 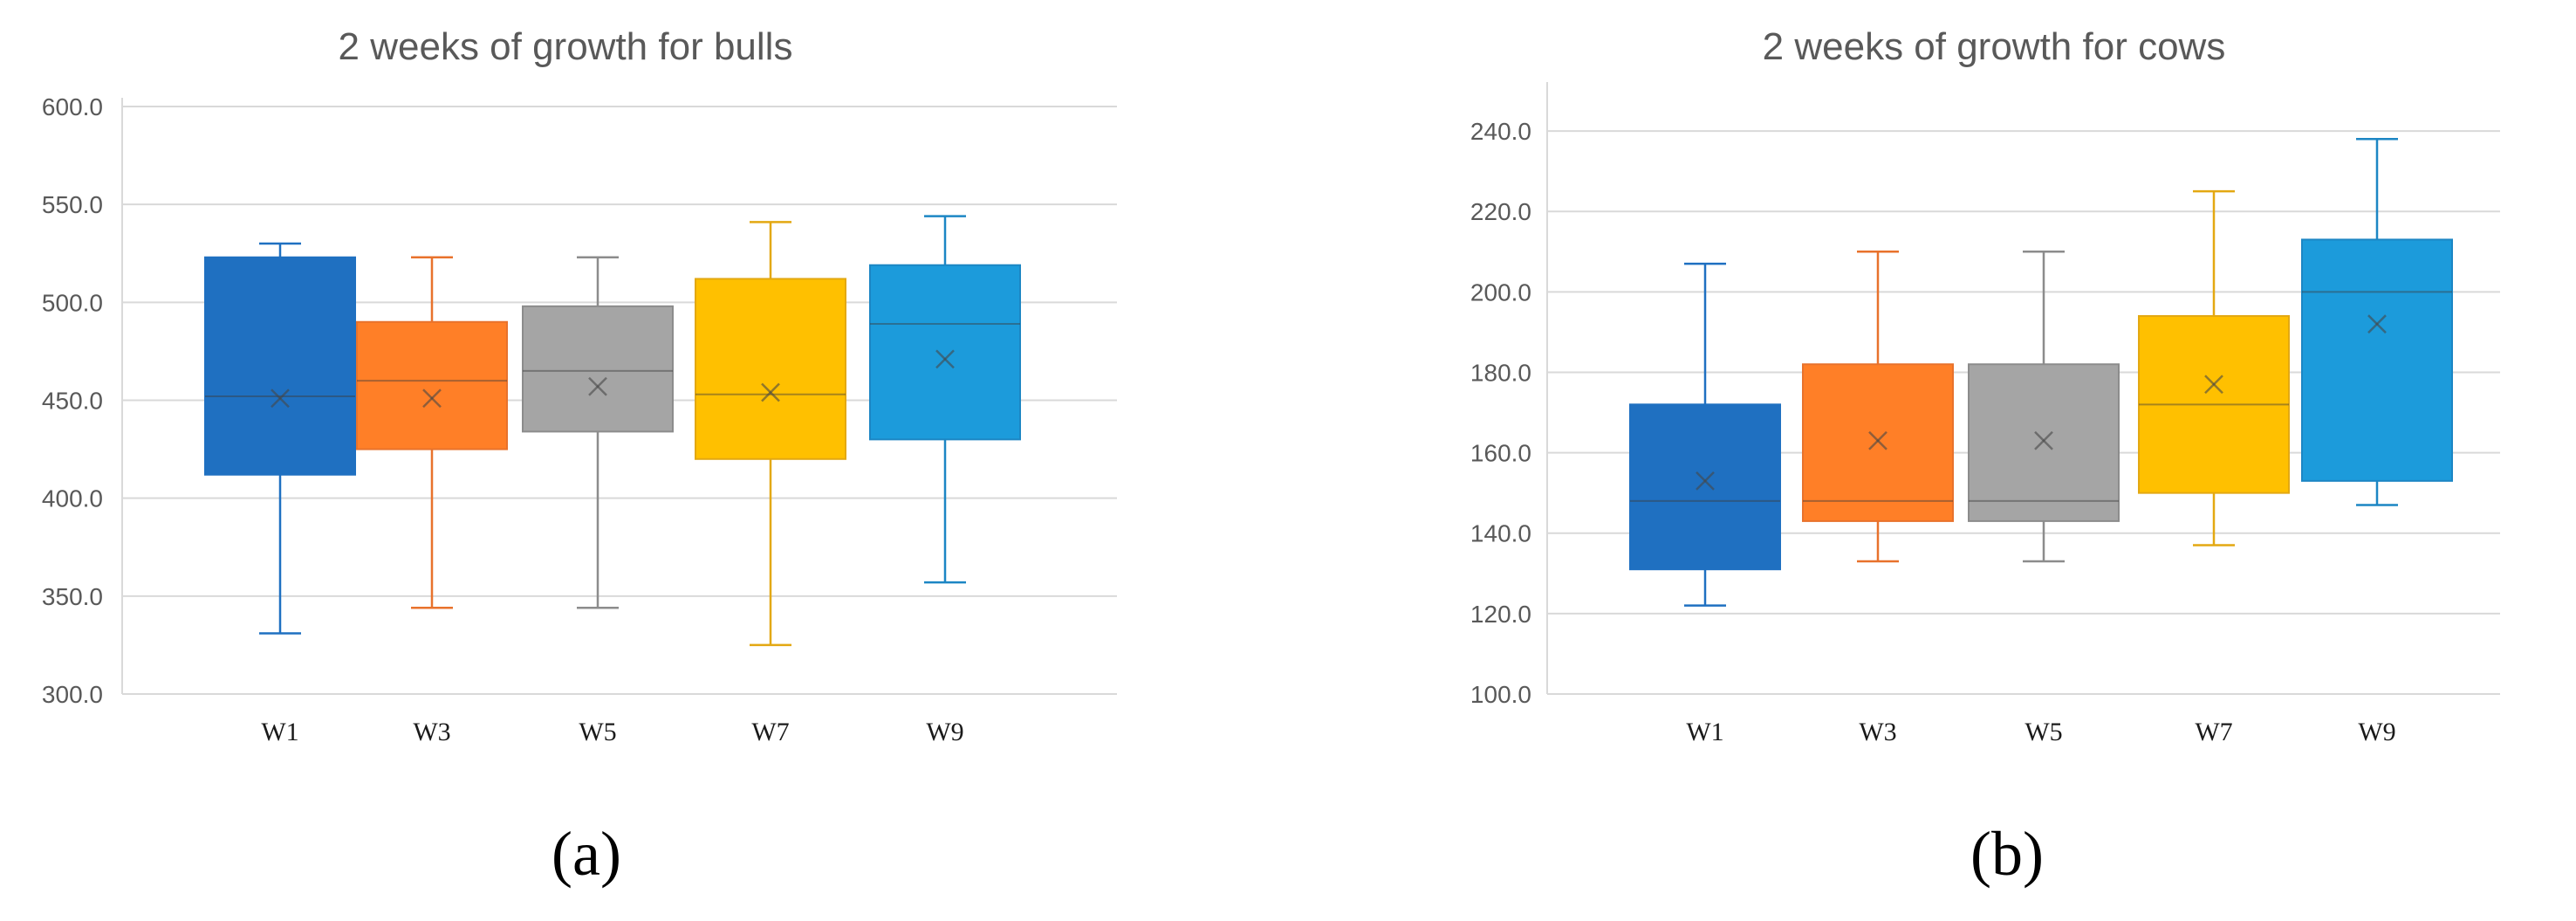 I want to click on chart-title: 2 weeks of growth for cows, so click(x=1995, y=47).